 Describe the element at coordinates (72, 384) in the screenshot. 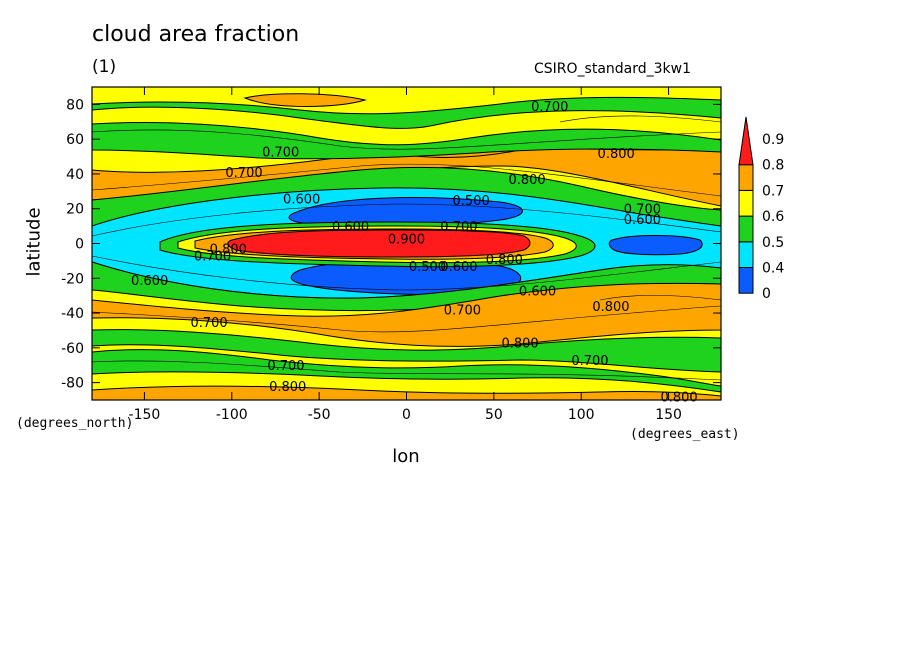

I see `y-tick-label: -80` at that location.